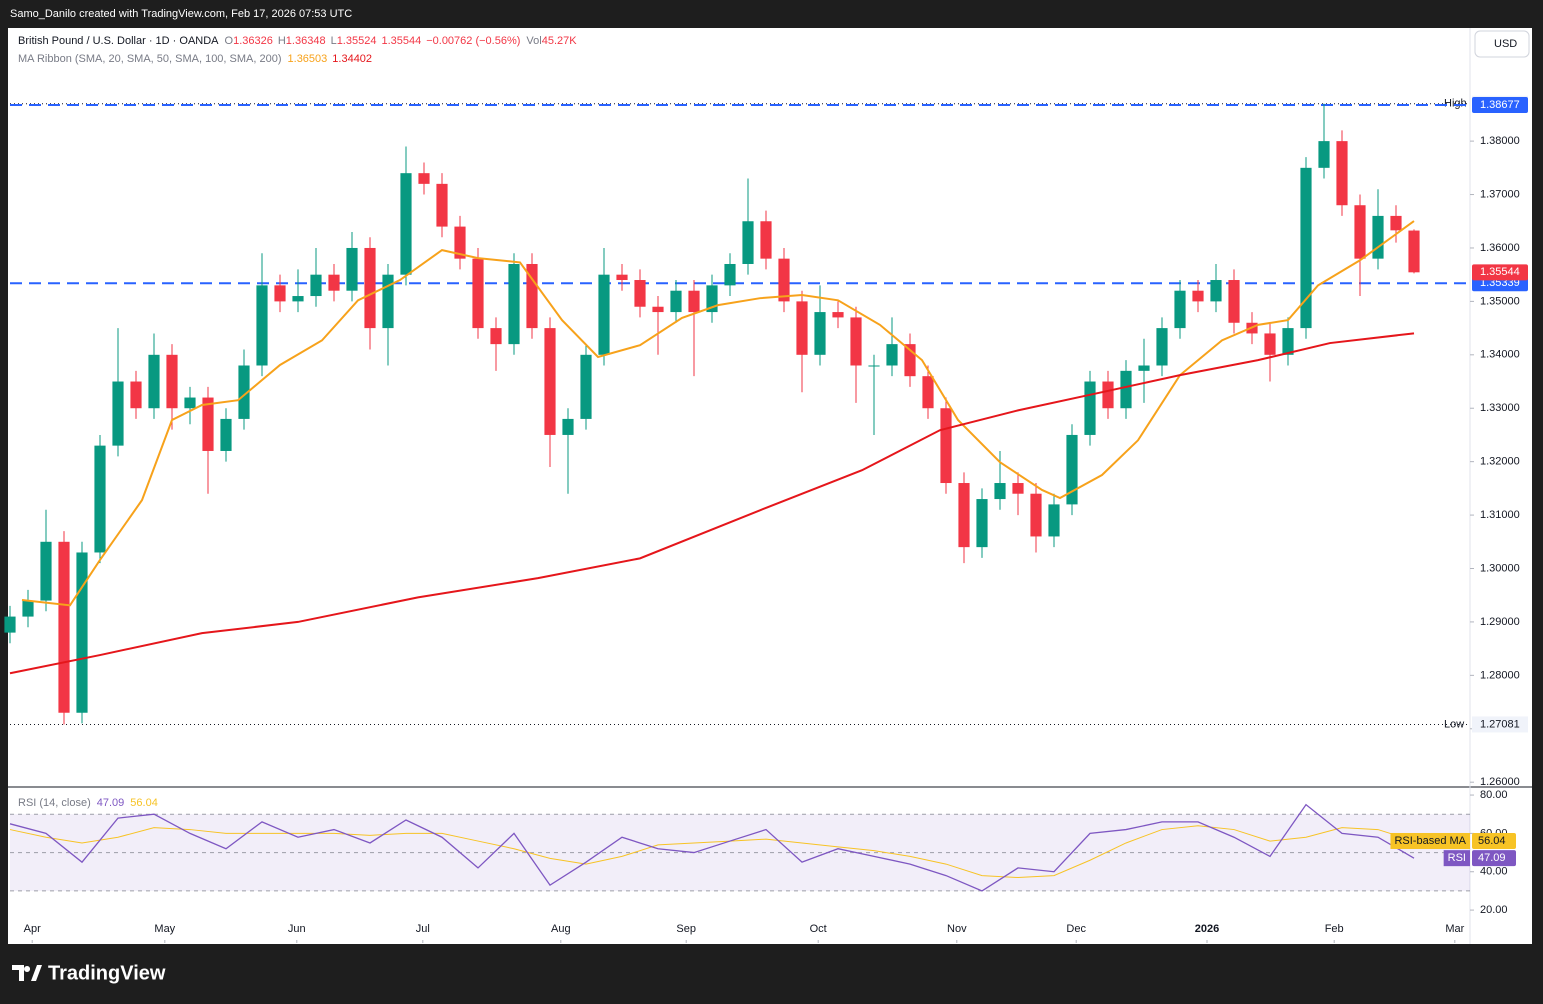 The width and height of the screenshot is (1543, 1004). I want to click on y-tick-label: 1.37000, so click(1500, 194).